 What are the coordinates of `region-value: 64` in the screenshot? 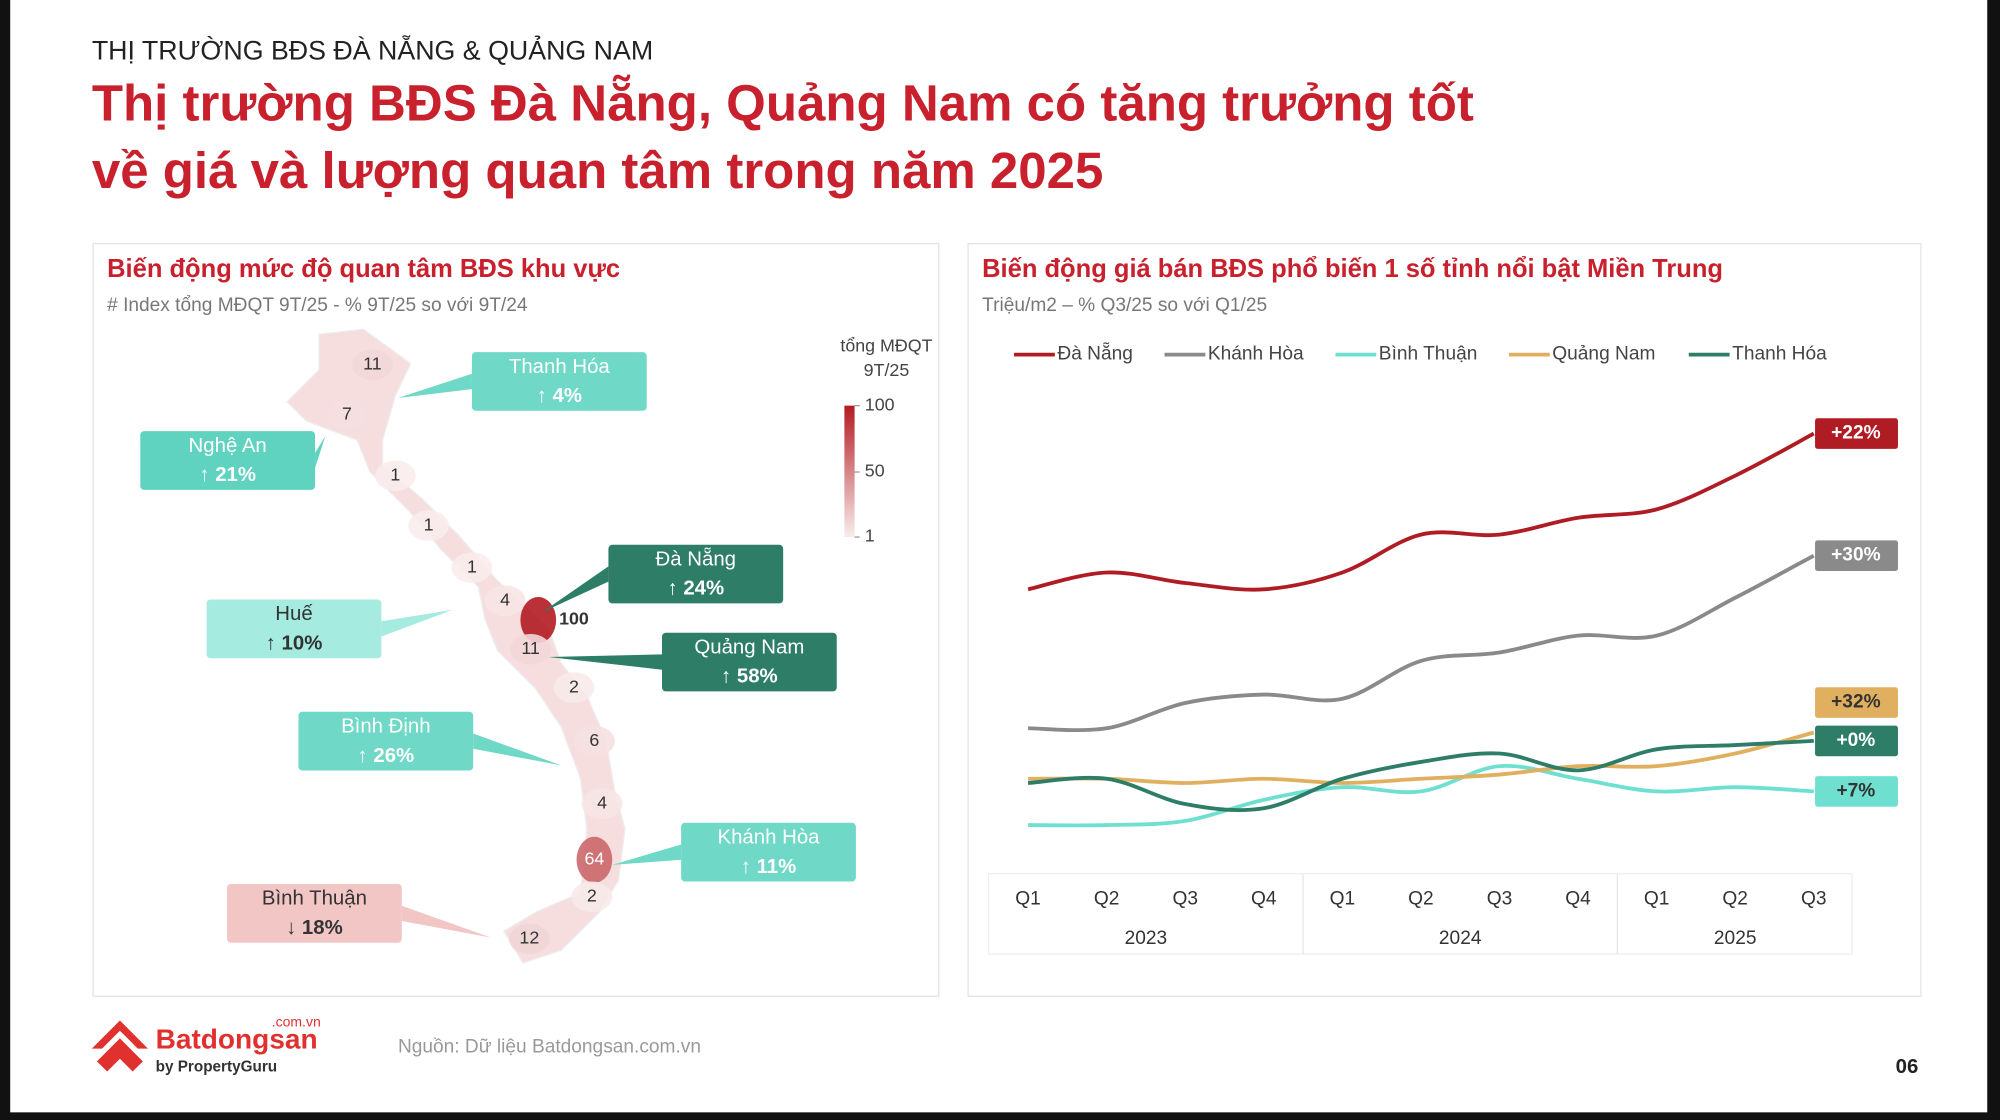 It's located at (594, 858).